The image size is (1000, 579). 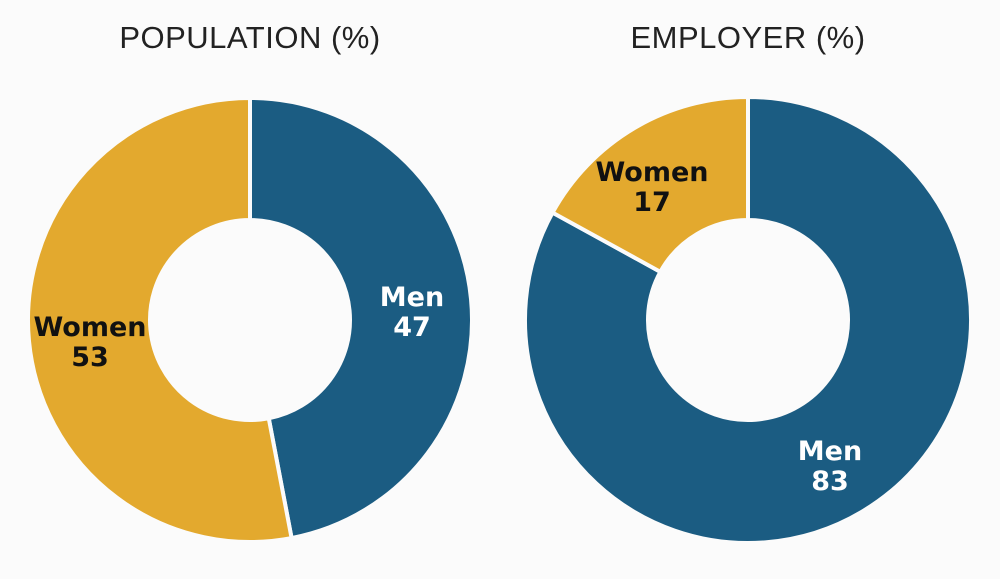 What do you see at coordinates (830, 481) in the screenshot?
I see `slice-value: 83` at bounding box center [830, 481].